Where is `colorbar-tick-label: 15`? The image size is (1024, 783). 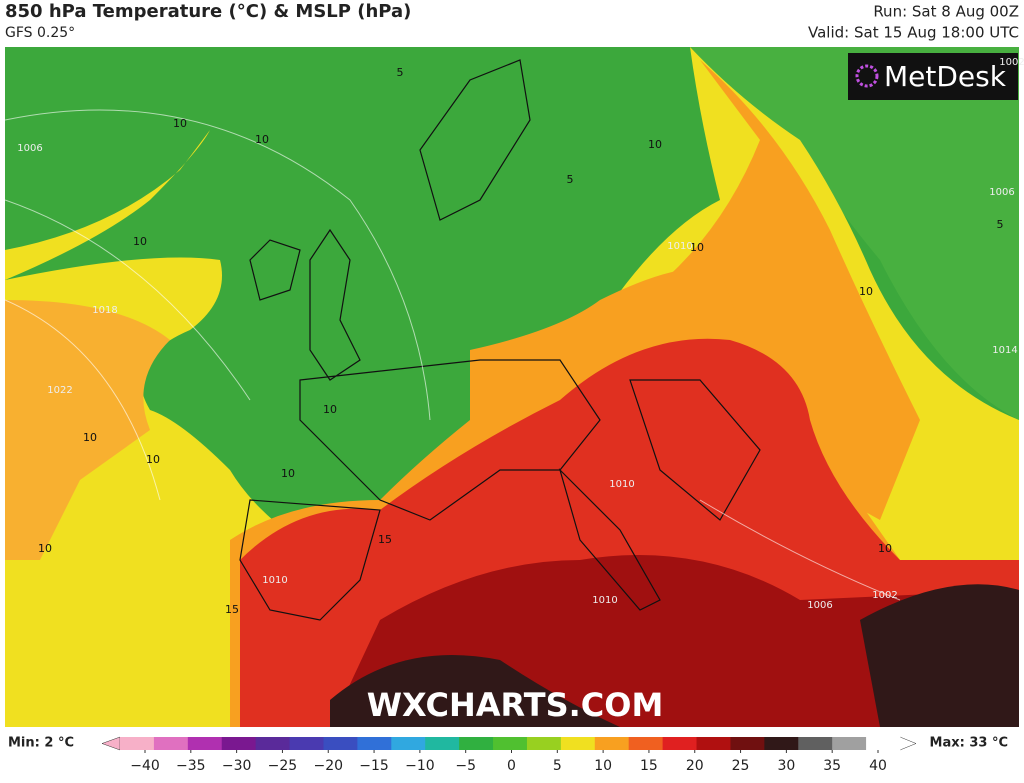 colorbar-tick-label: 15 is located at coordinates (649, 766).